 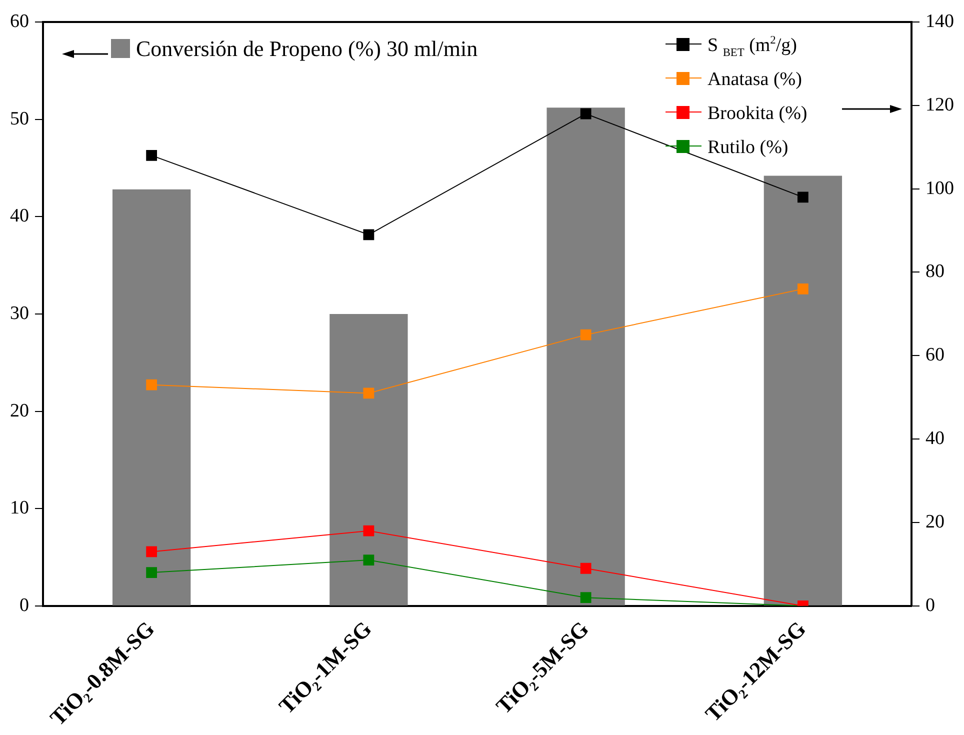 I want to click on y2-tick-label: 100, so click(x=940, y=188).